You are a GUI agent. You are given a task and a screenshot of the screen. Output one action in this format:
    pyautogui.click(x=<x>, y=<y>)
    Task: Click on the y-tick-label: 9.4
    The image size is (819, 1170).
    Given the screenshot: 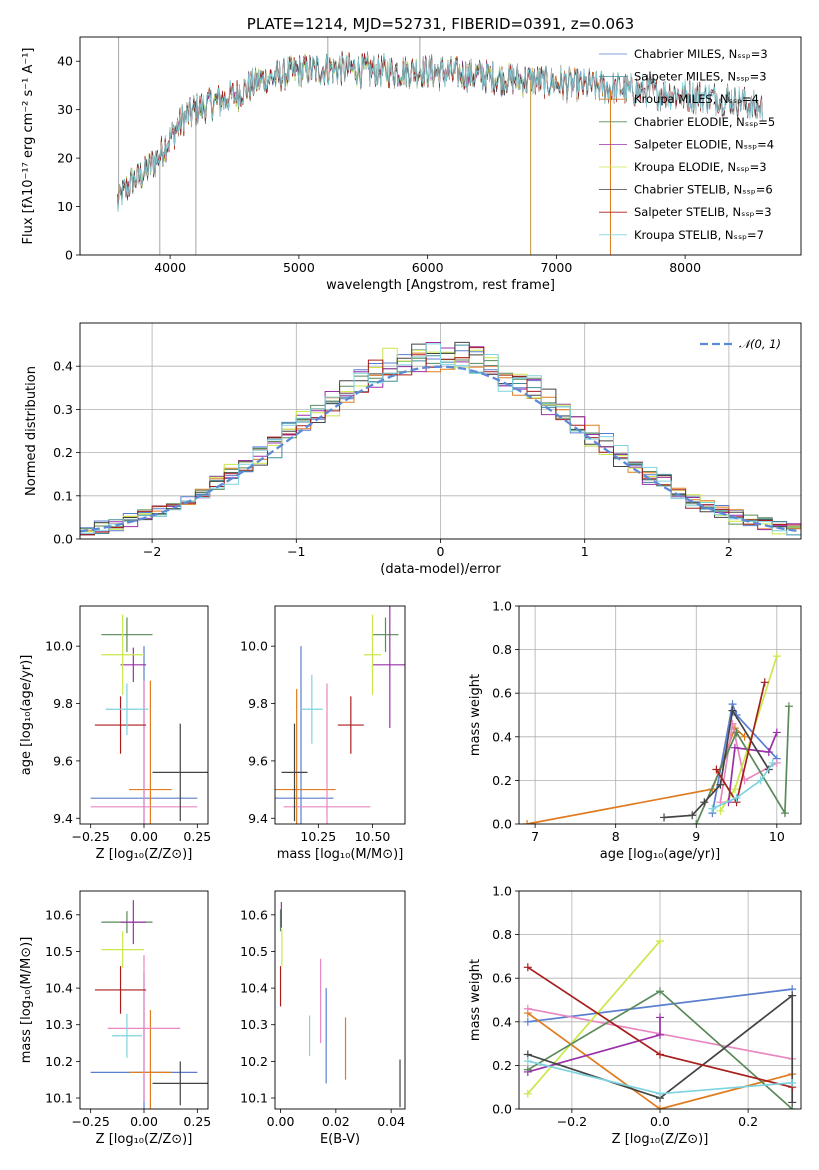 What is the action you would take?
    pyautogui.click(x=258, y=818)
    